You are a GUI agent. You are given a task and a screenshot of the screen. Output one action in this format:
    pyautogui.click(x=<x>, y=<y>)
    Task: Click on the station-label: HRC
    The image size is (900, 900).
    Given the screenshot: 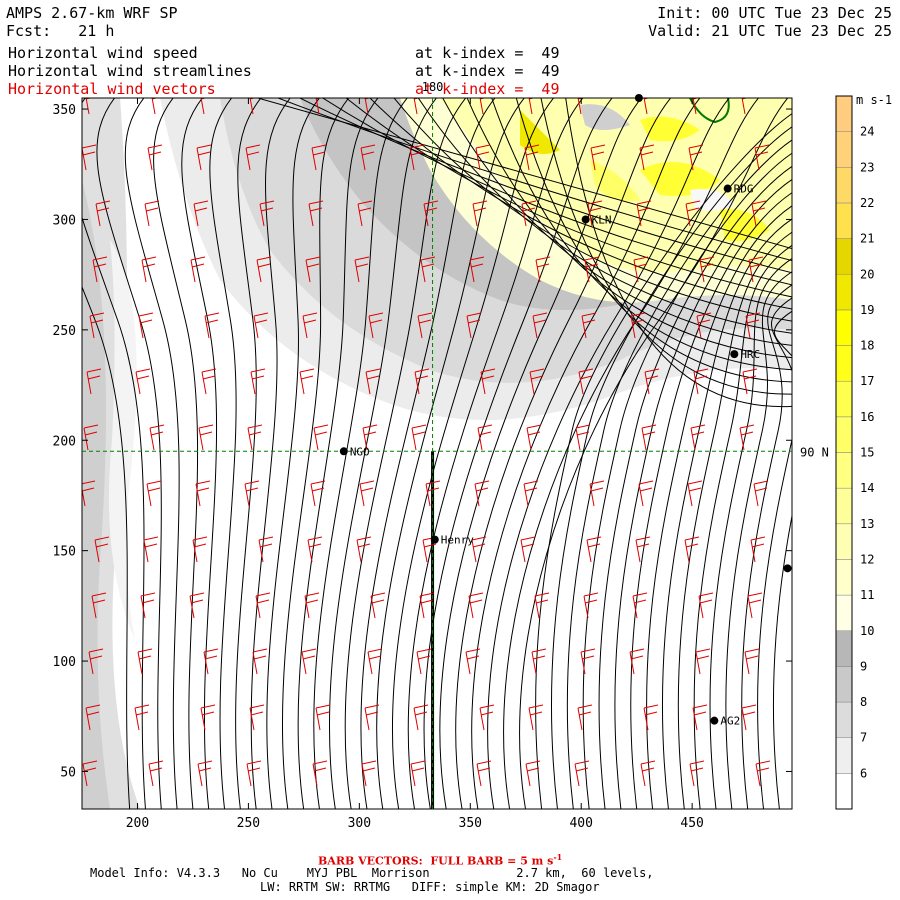 What is the action you would take?
    pyautogui.click(x=750, y=354)
    